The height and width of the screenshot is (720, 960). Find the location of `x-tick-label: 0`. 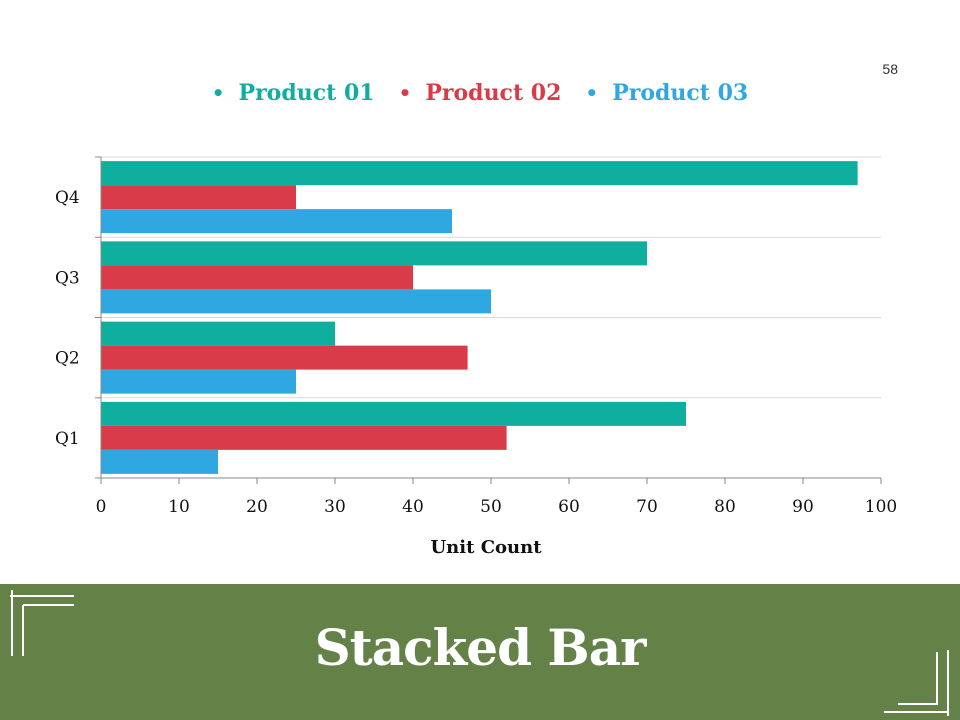

x-tick-label: 0 is located at coordinates (101, 507).